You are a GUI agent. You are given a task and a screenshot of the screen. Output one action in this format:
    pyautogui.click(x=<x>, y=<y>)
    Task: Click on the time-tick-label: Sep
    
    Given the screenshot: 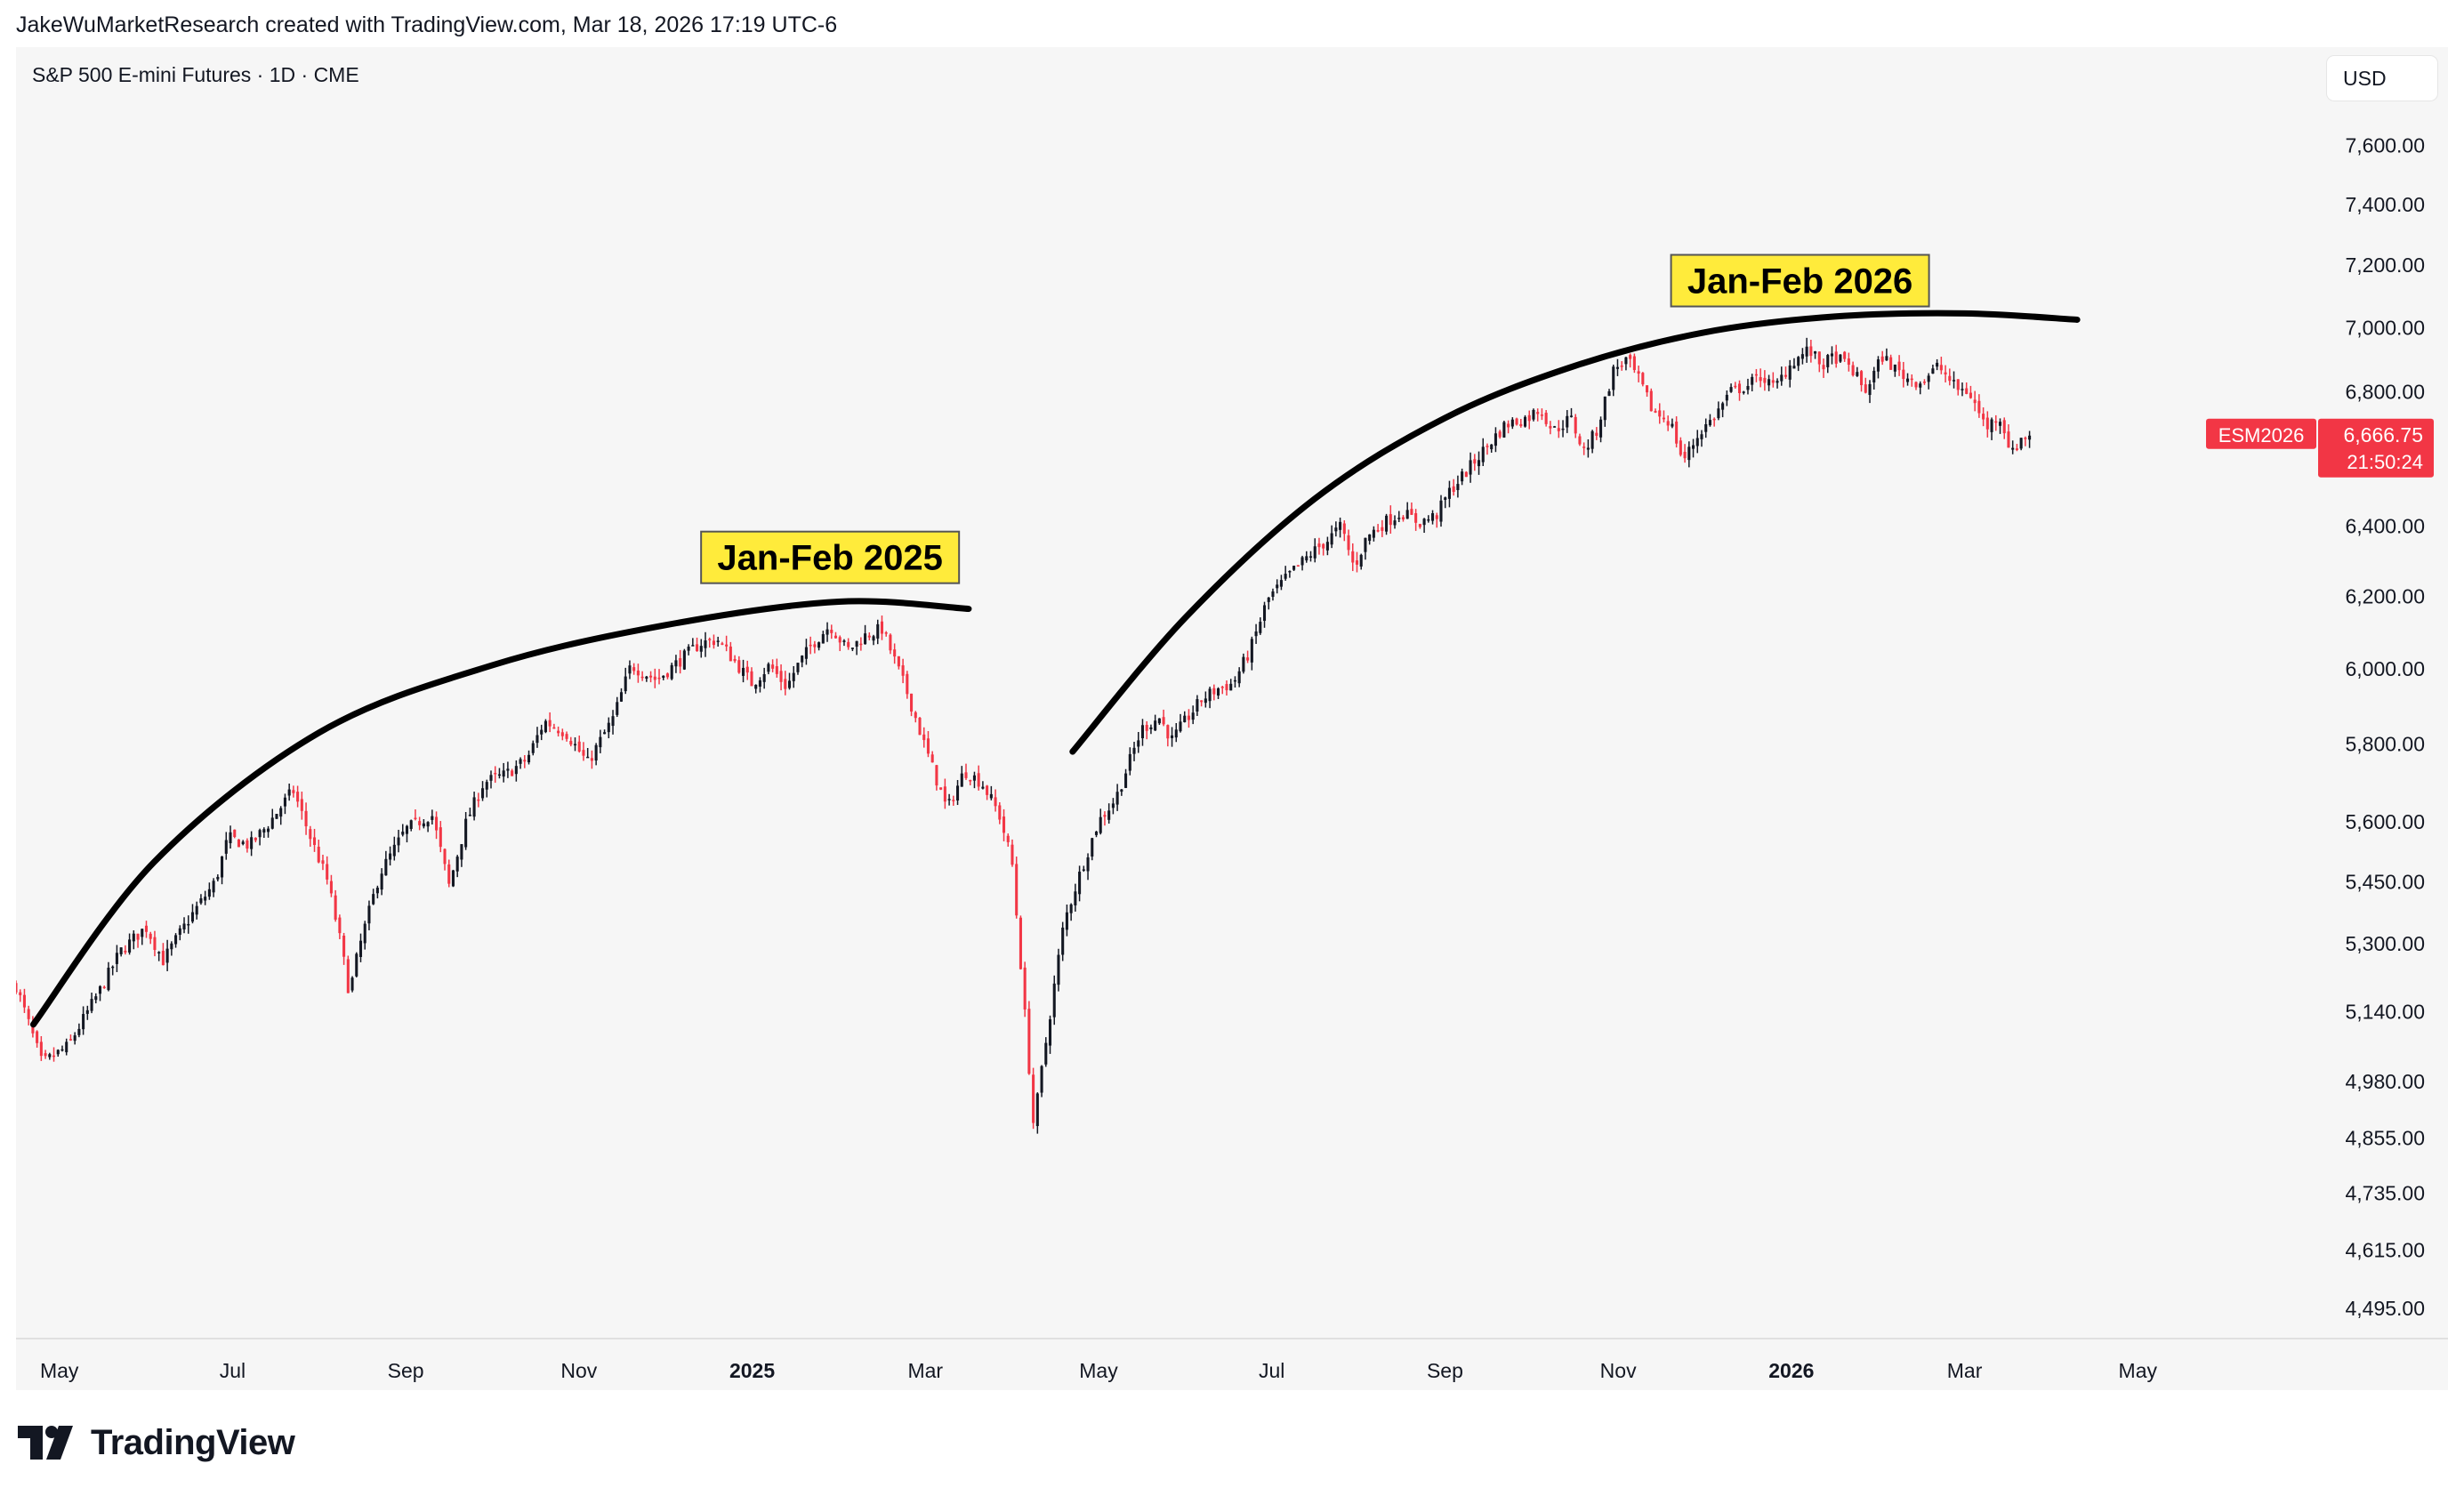 What is the action you would take?
    pyautogui.click(x=406, y=1370)
    